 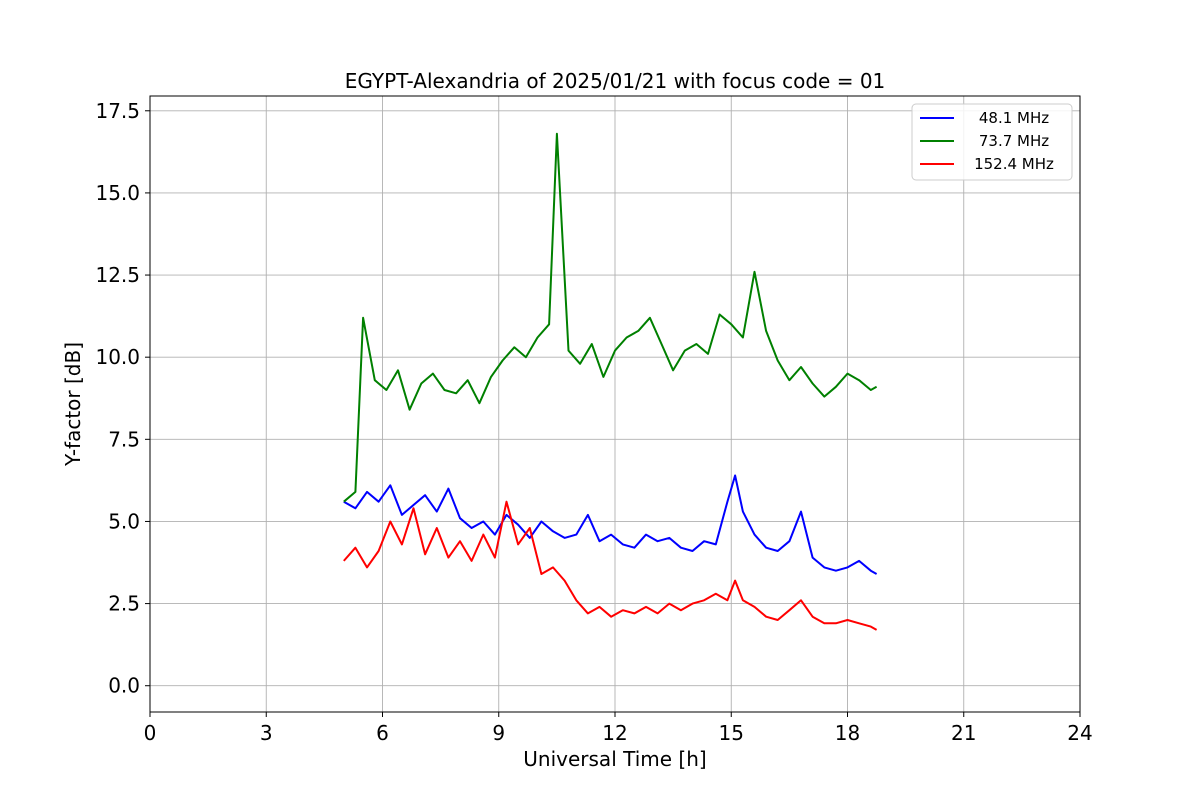 I want to click on x-tick-label: 12, so click(x=614, y=733).